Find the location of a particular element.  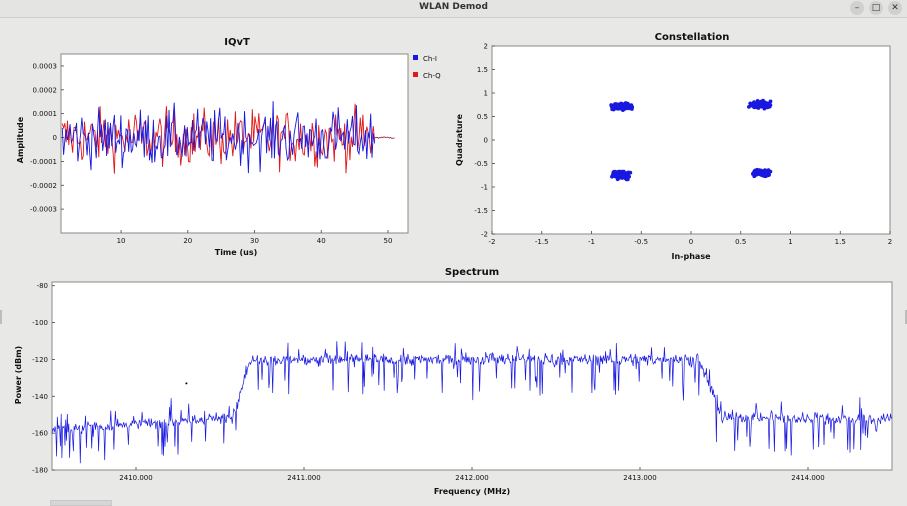

iqvt-y-tick-label: -0.0002 is located at coordinates (43, 186).